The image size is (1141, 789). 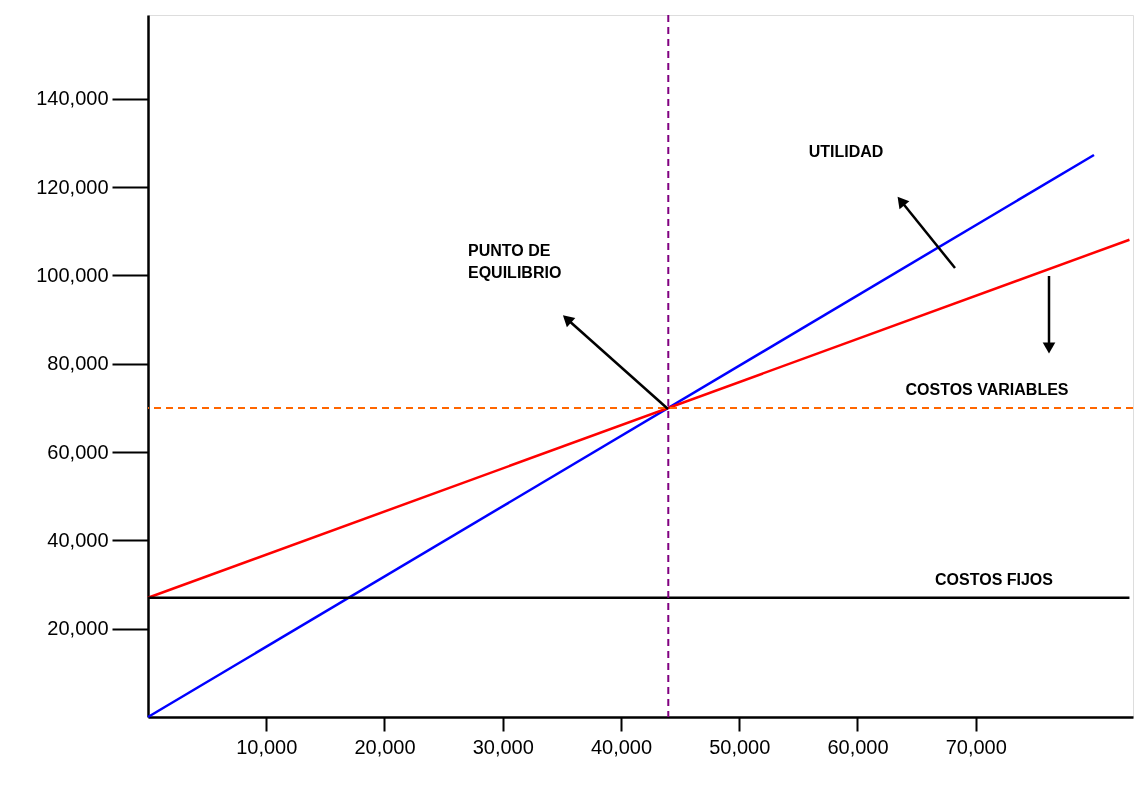 I want to click on annotation: COSTOS VARIABLES, so click(x=987, y=389).